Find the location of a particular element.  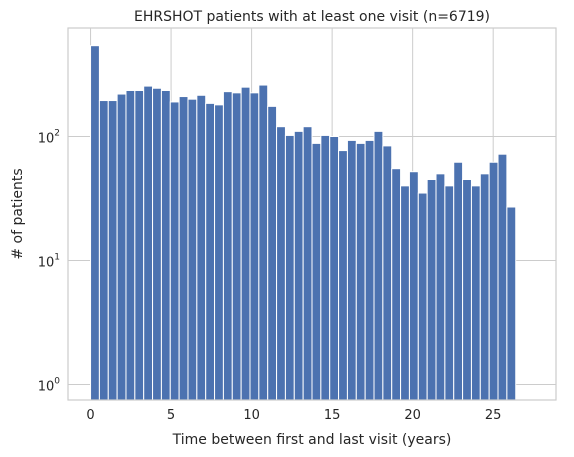

x-tick-label: 5 is located at coordinates (171, 415).